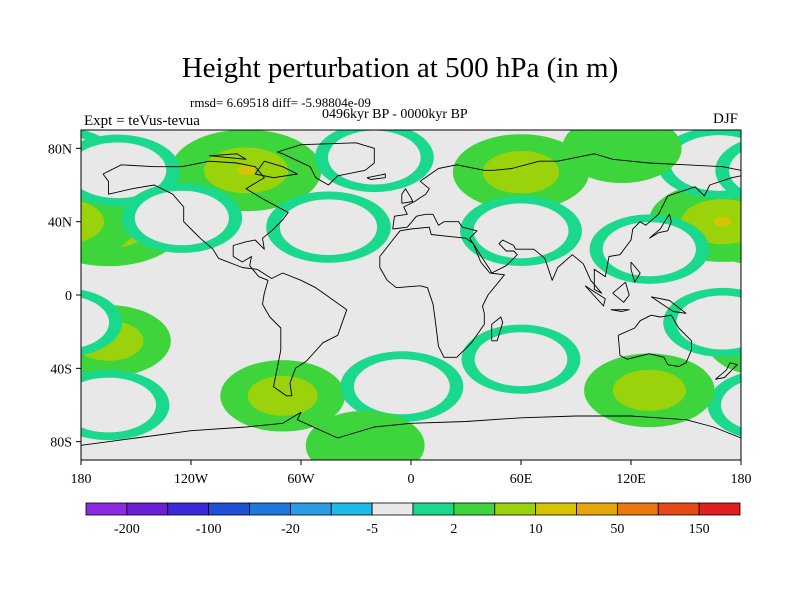 This screenshot has height=600, width=800. Describe the element at coordinates (536, 529) in the screenshot. I see `colorbar-label: 10` at that location.